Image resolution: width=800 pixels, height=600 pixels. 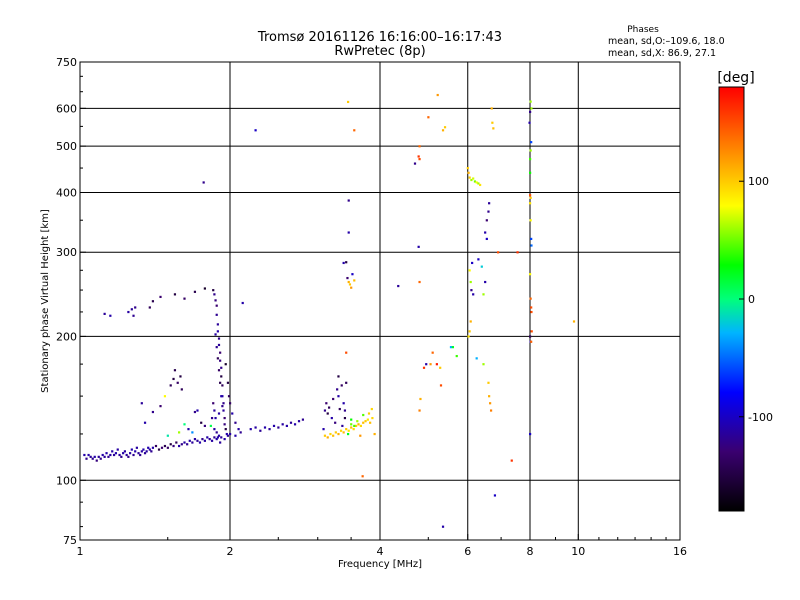 What do you see at coordinates (66, 252) in the screenshot?
I see `y-tick-label: 300` at bounding box center [66, 252].